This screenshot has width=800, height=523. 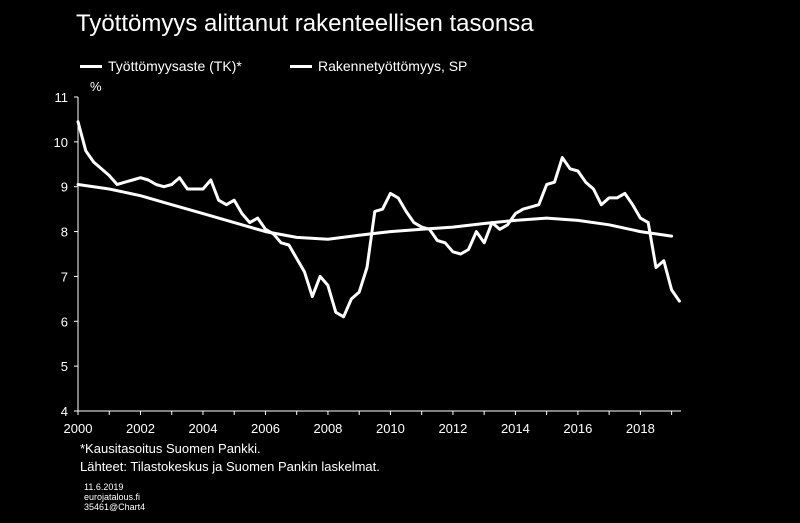 What do you see at coordinates (452, 428) in the screenshot?
I see `x-tick-label: 2012` at bounding box center [452, 428].